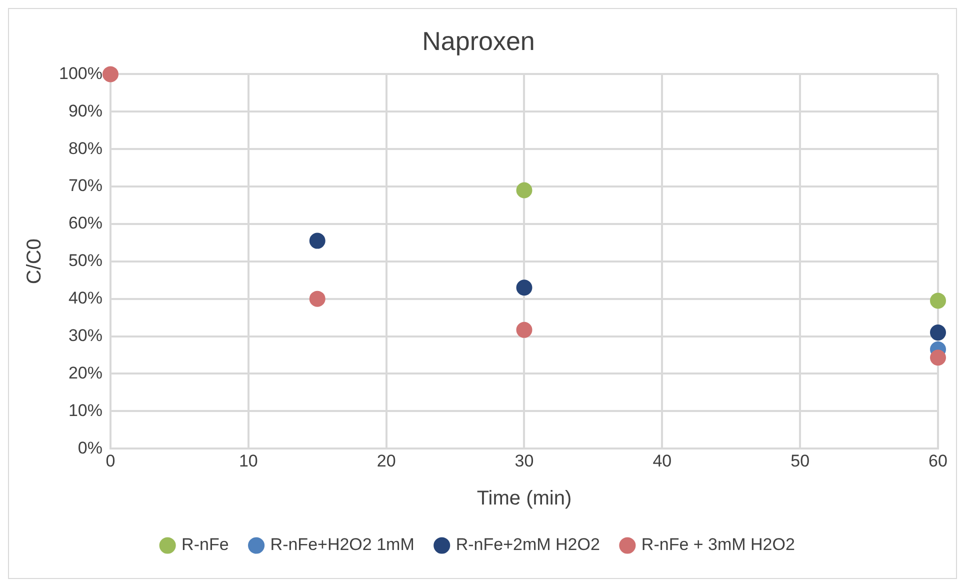 This screenshot has height=587, width=965. I want to click on y-tick-label: 0%, so click(90, 448).